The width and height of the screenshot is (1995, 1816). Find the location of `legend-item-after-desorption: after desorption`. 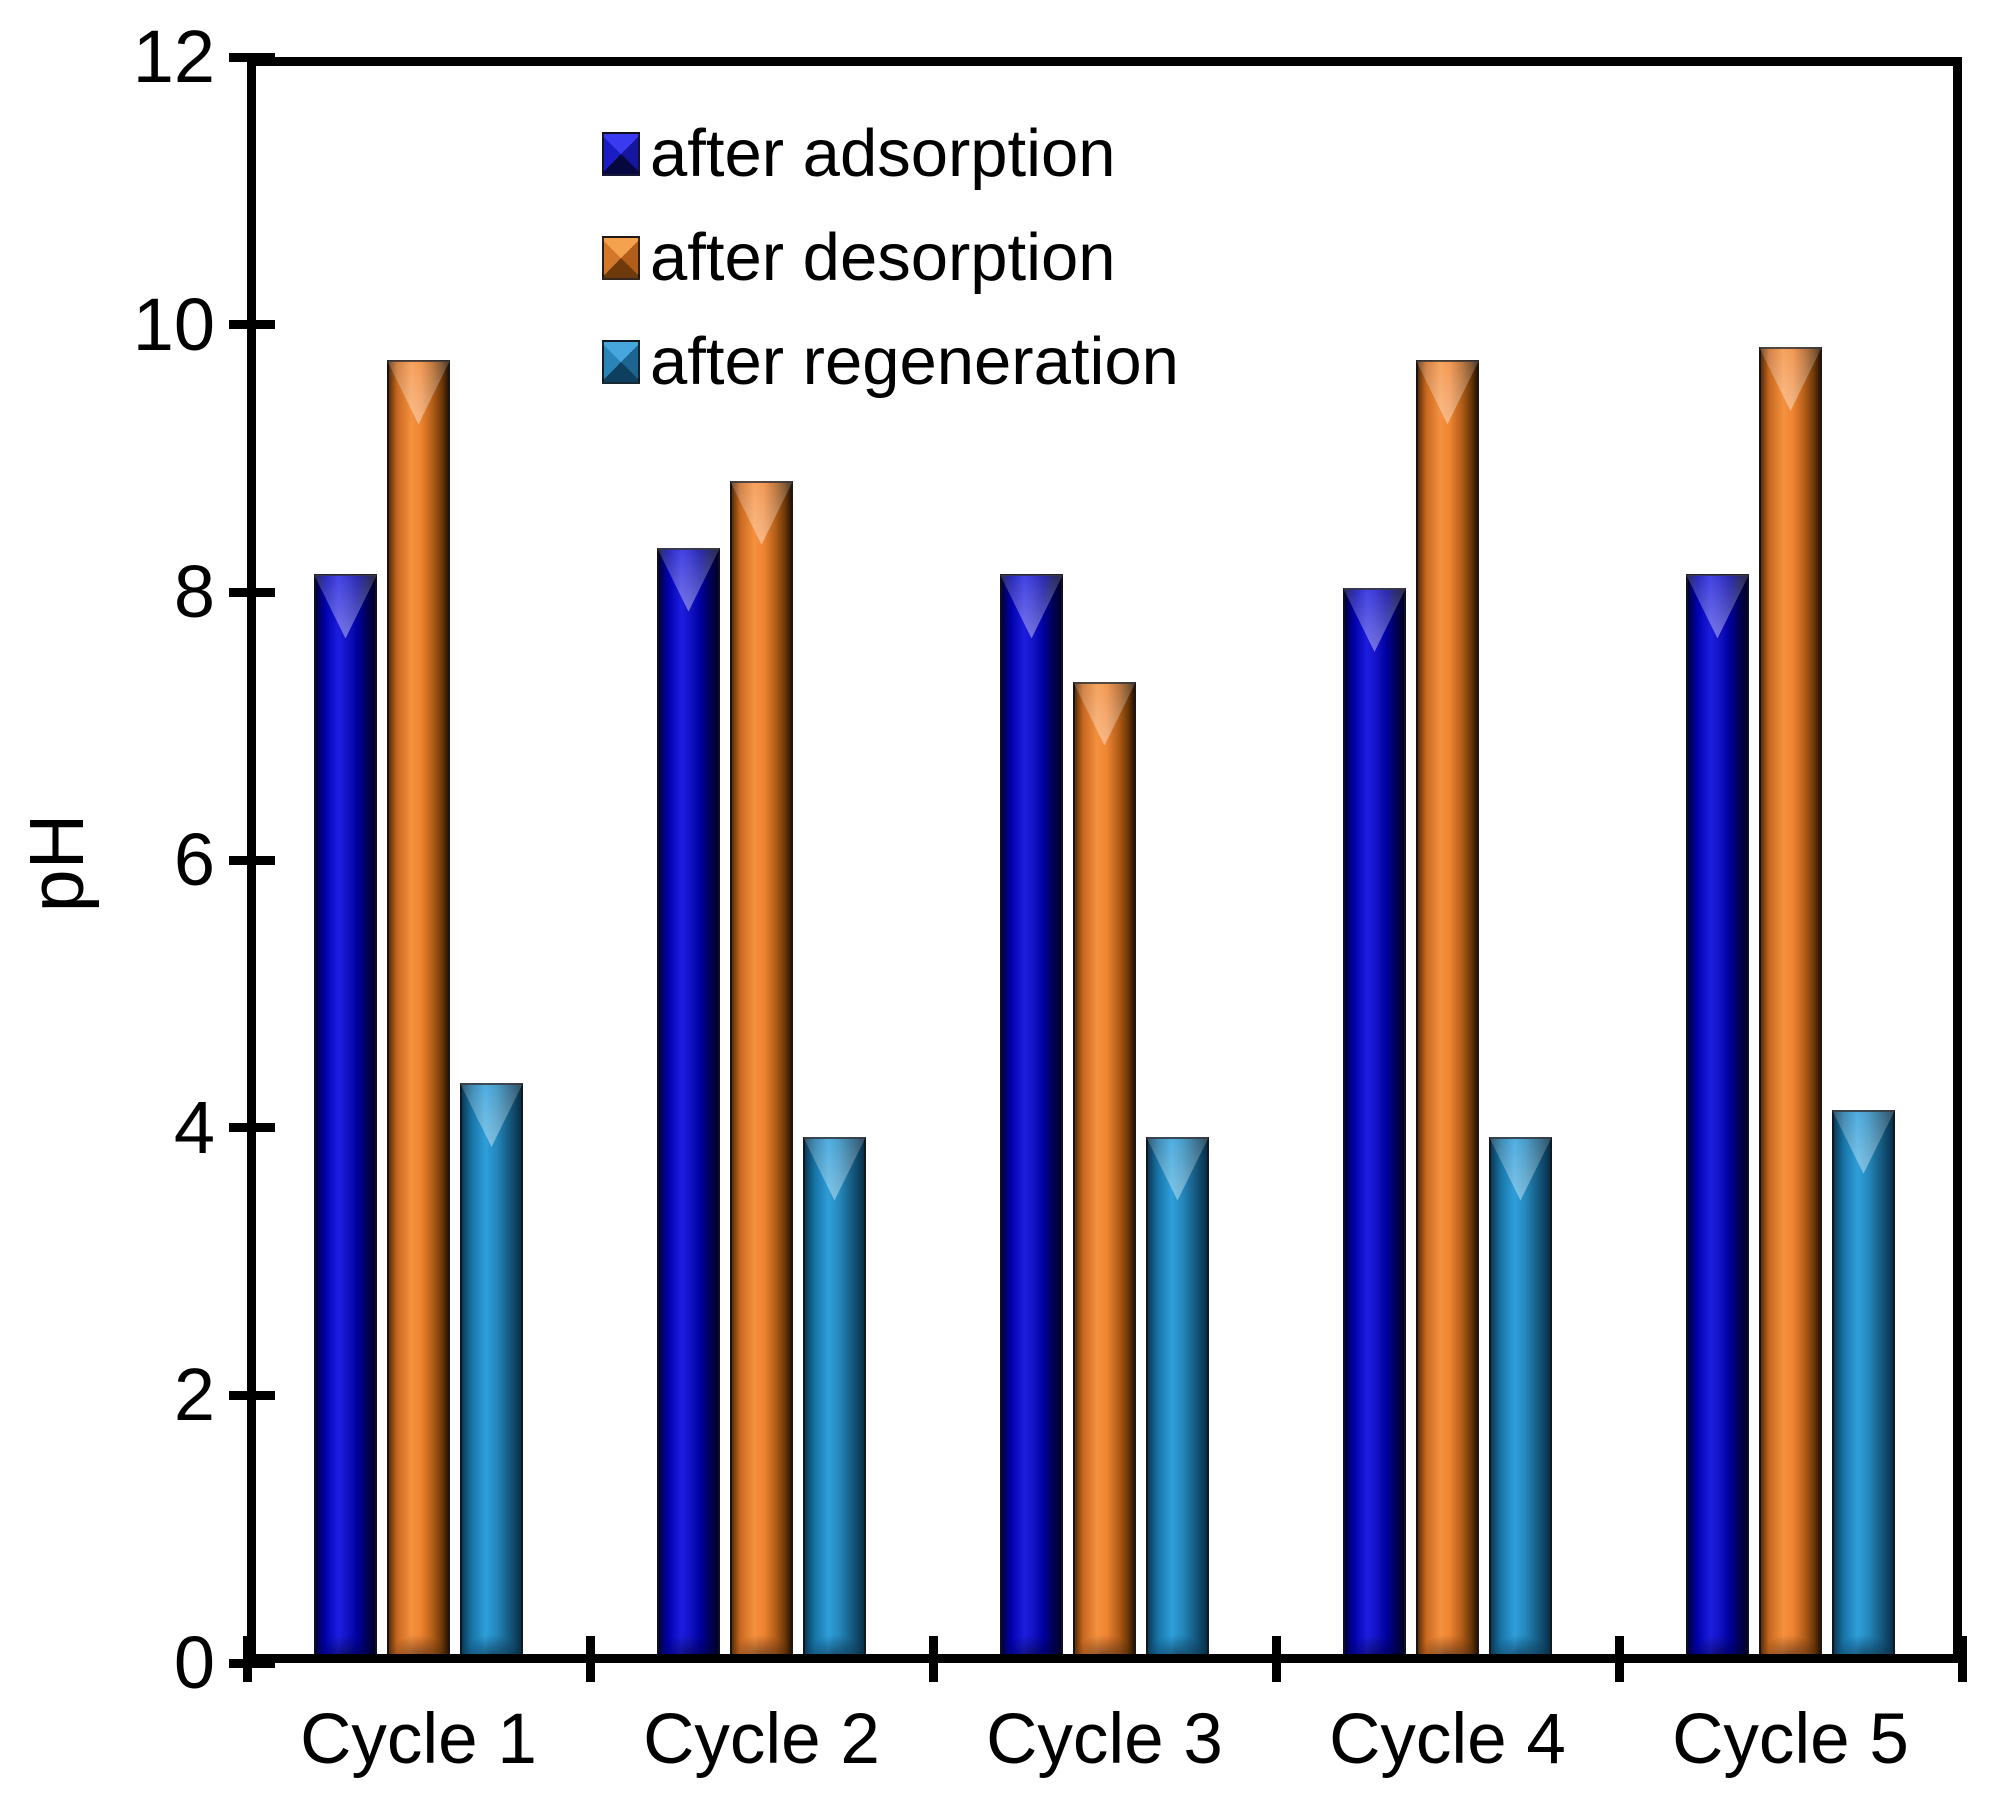

legend-item-after-desorption: after desorption is located at coordinates (859, 258).